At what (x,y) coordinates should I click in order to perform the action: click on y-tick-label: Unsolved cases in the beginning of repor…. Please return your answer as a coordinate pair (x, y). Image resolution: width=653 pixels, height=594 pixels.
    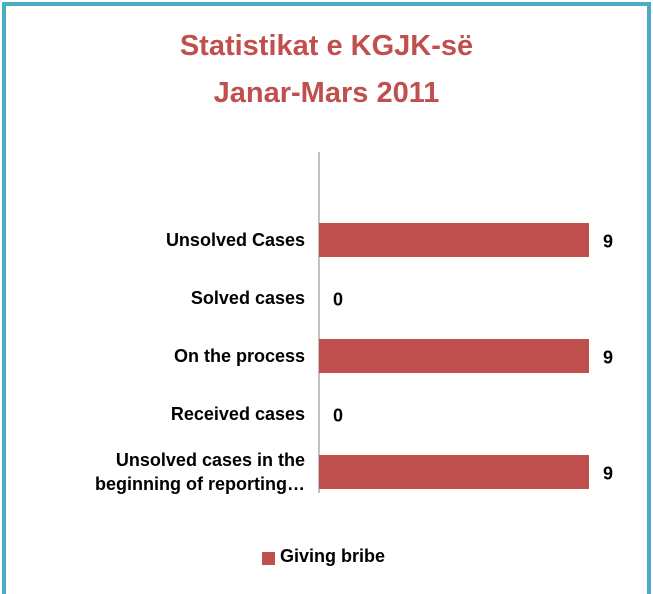
    Looking at the image, I should click on (200, 472).